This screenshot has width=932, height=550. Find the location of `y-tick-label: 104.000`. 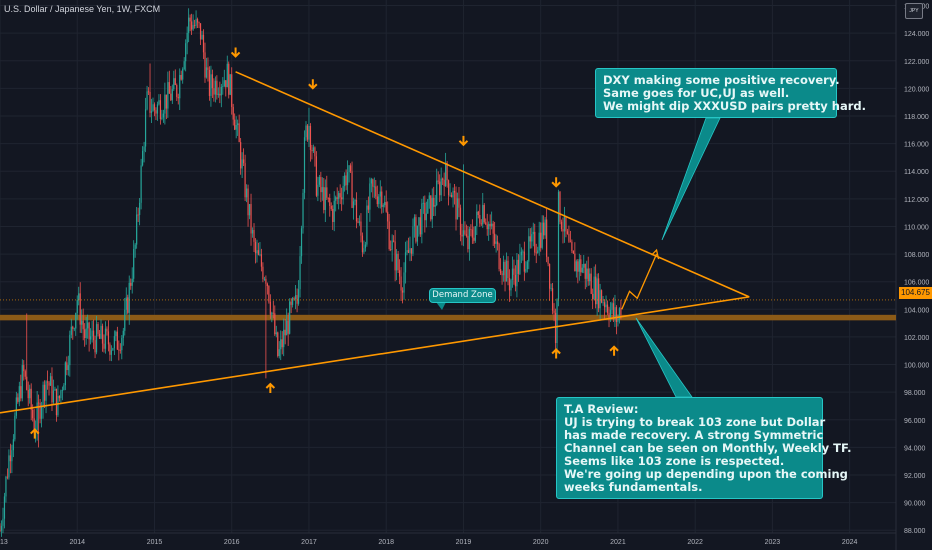

y-tick-label: 104.000 is located at coordinates (916, 310).